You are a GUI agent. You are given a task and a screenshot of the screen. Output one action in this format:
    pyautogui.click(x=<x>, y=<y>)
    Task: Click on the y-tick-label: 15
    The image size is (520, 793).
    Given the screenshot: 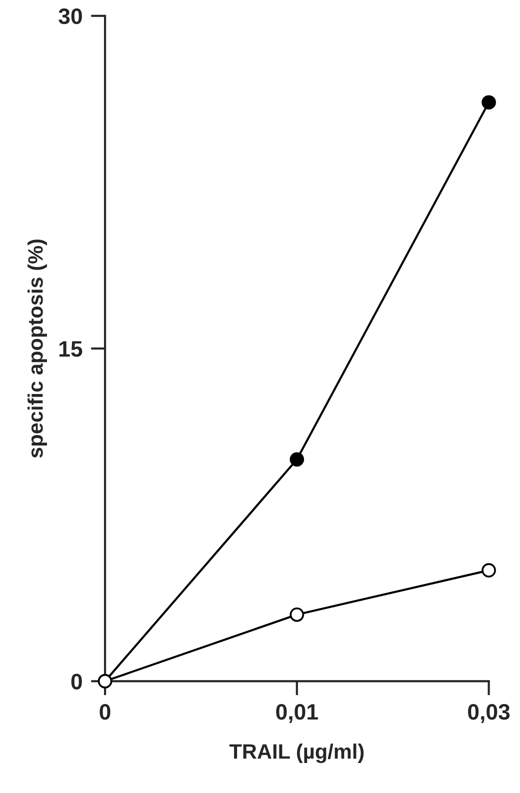 What is the action you would take?
    pyautogui.click(x=71, y=349)
    